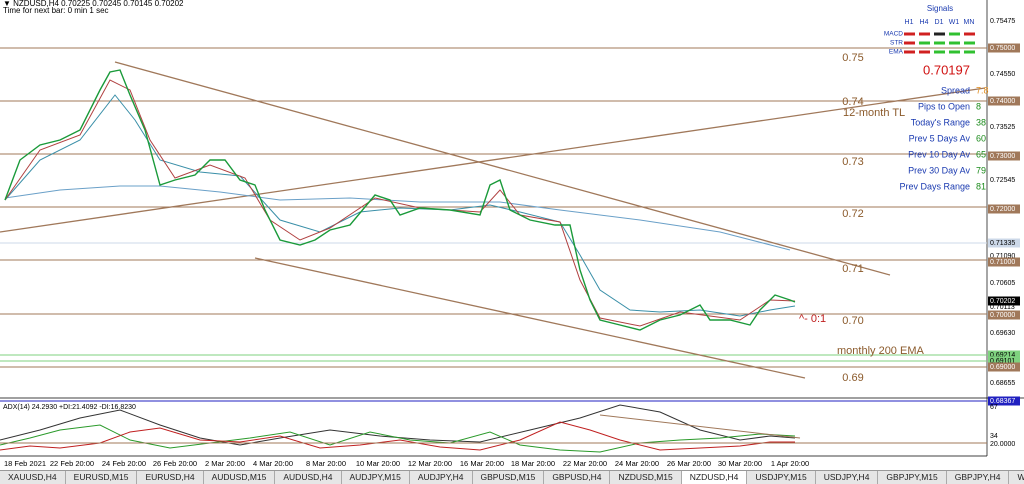  What do you see at coordinates (955, 90) in the screenshot?
I see `stat-label: Spread` at bounding box center [955, 90].